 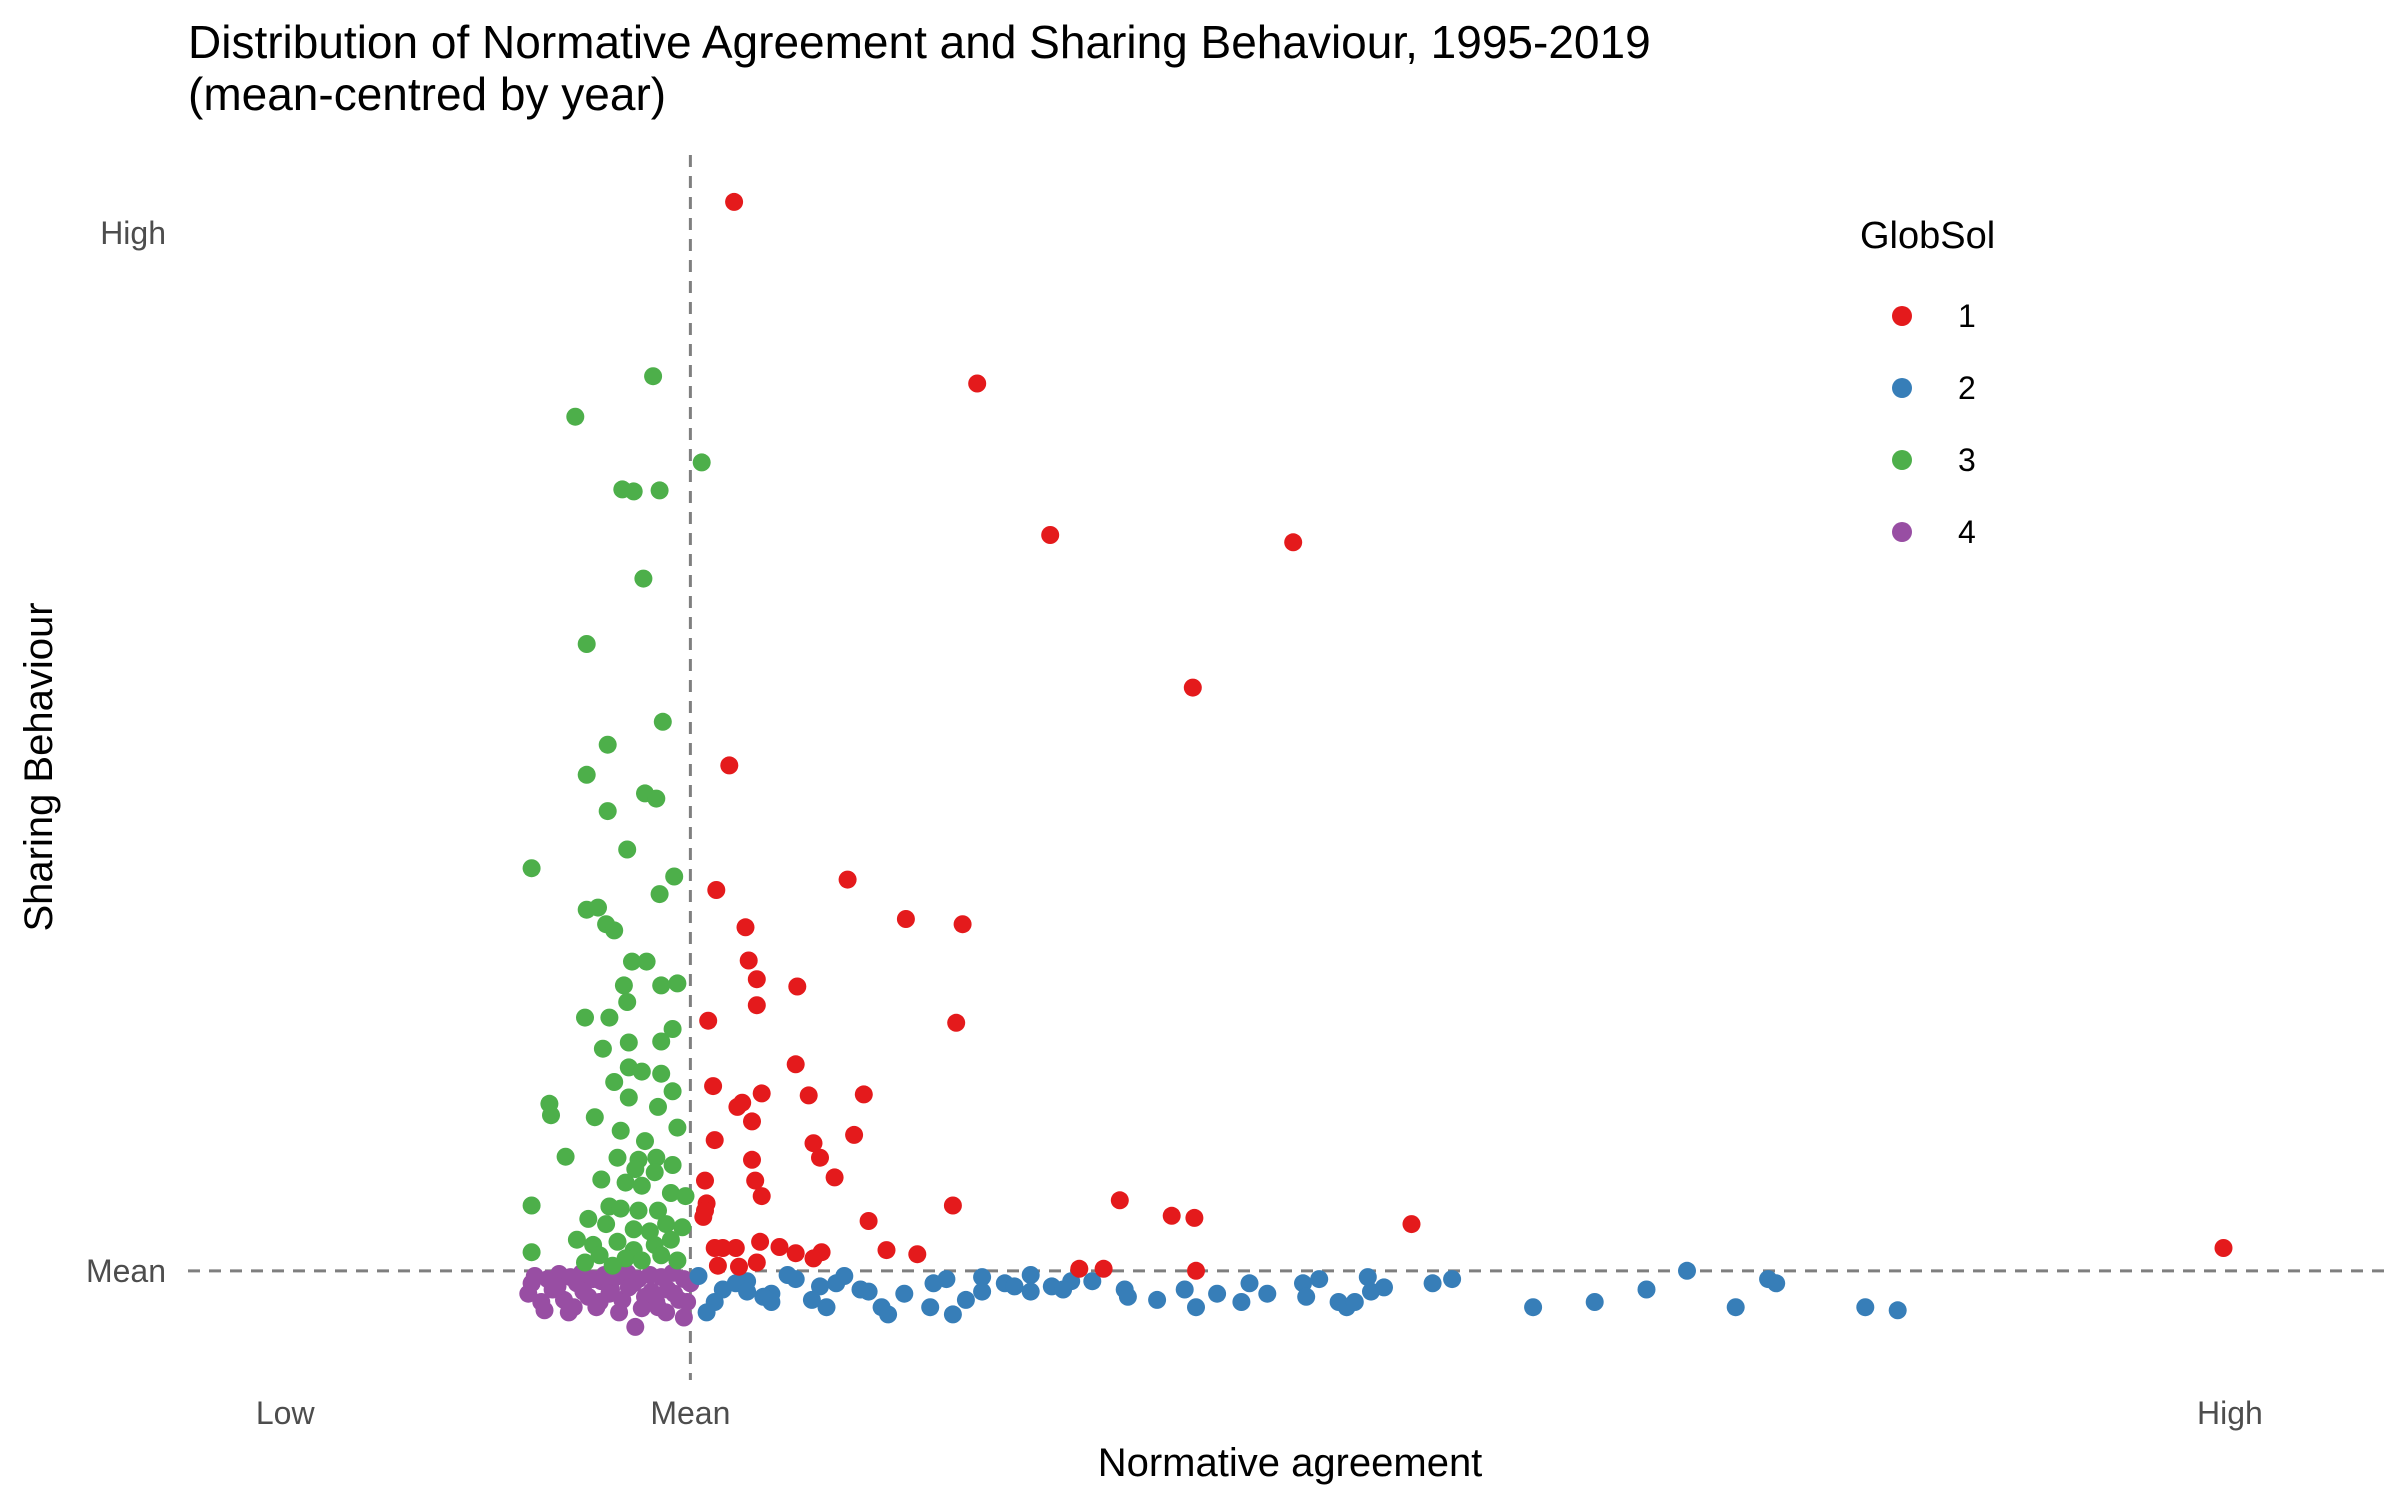 What do you see at coordinates (1967, 315) in the screenshot?
I see `legend-label-1: 1` at bounding box center [1967, 315].